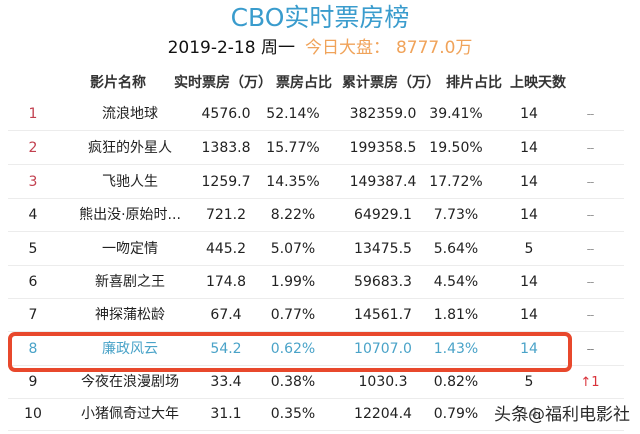 The width and height of the screenshot is (640, 434). What do you see at coordinates (538, 83) in the screenshot?
I see `header-days-showing: 上映天数` at bounding box center [538, 83].